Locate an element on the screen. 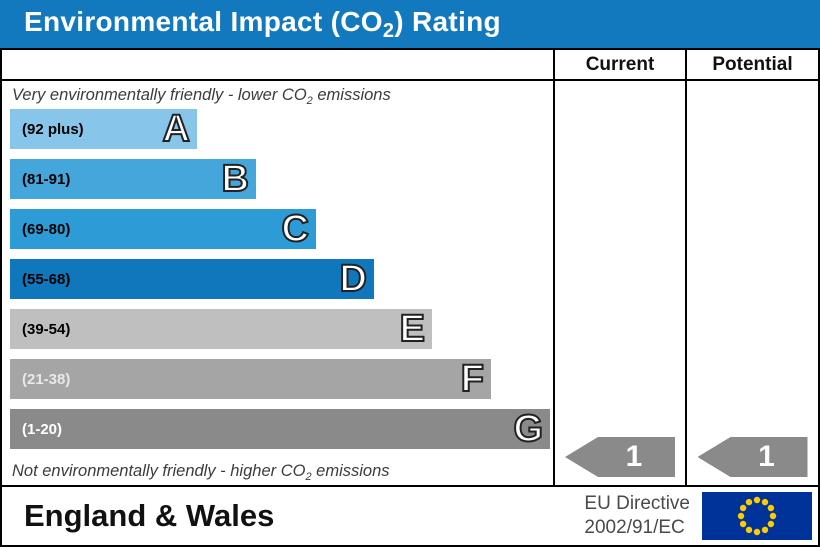 Image resolution: width=820 pixels, height=547 pixels. band-row-f: (21-38) F is located at coordinates (281, 379).